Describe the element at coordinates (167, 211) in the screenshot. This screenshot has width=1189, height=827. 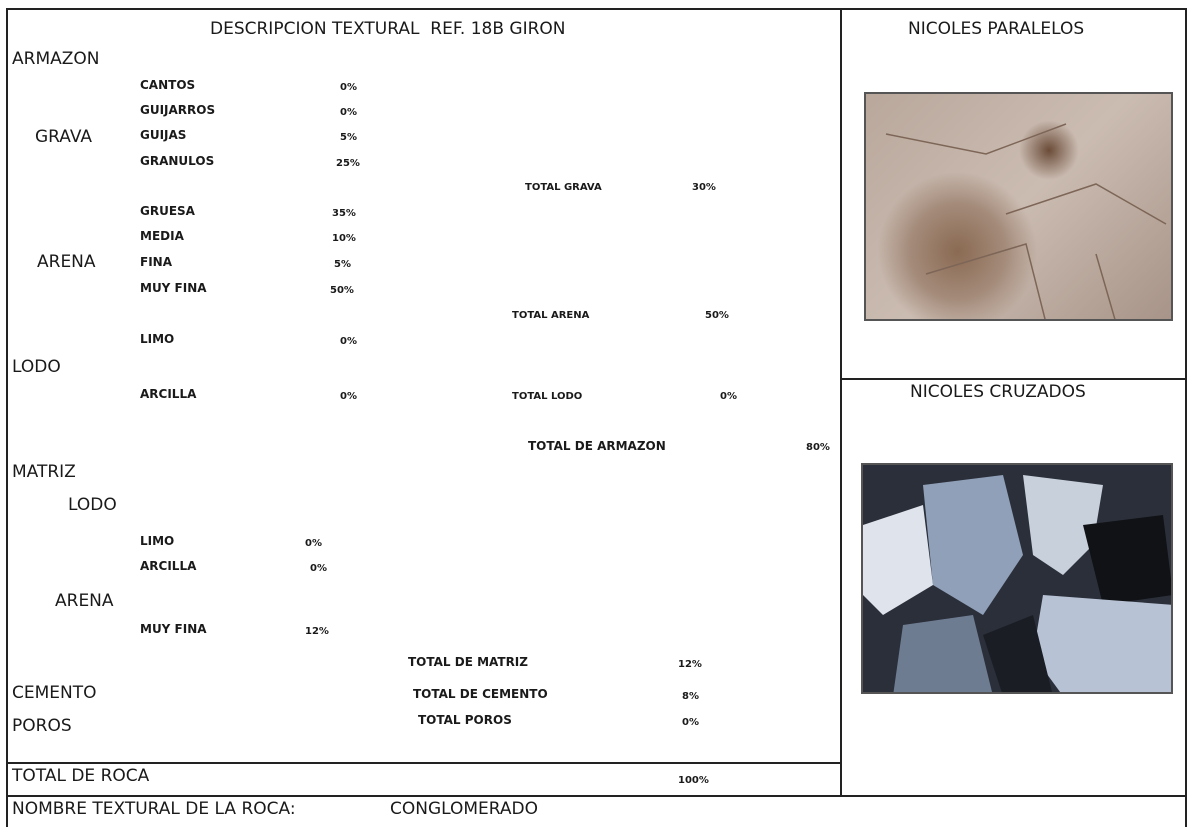
I see `item-name: GRUESA` at that location.